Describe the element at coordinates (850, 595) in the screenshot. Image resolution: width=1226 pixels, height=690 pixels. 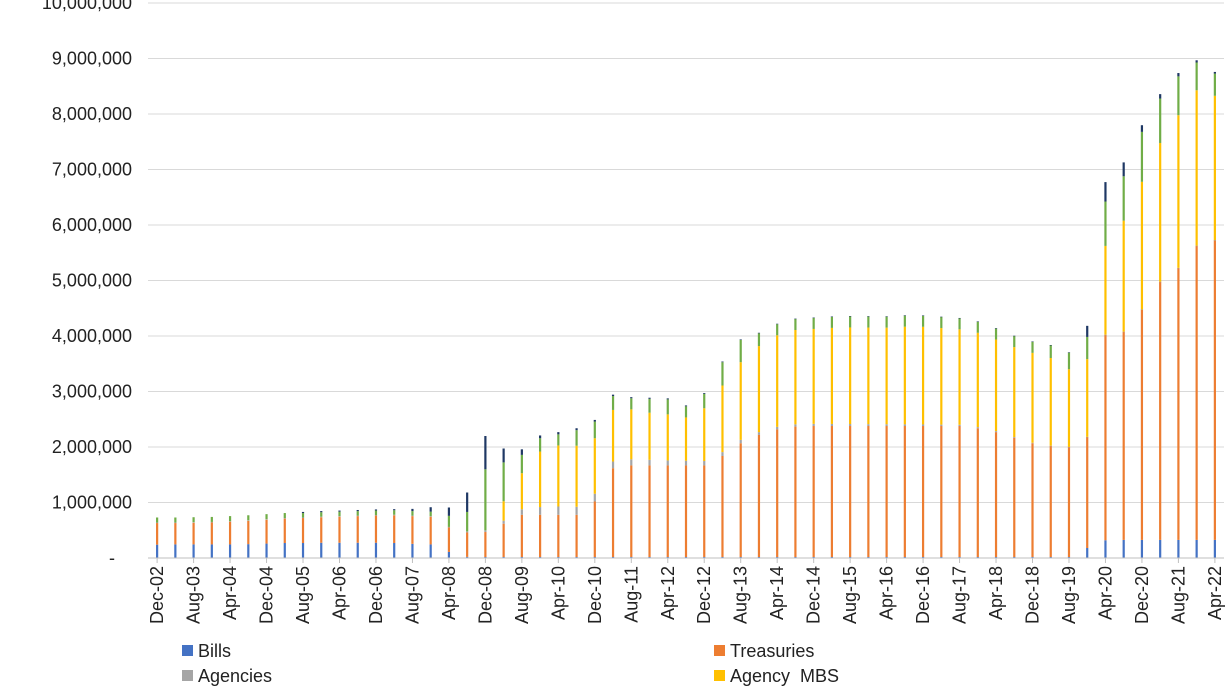
I see `x-tick-label: Aug-15` at that location.